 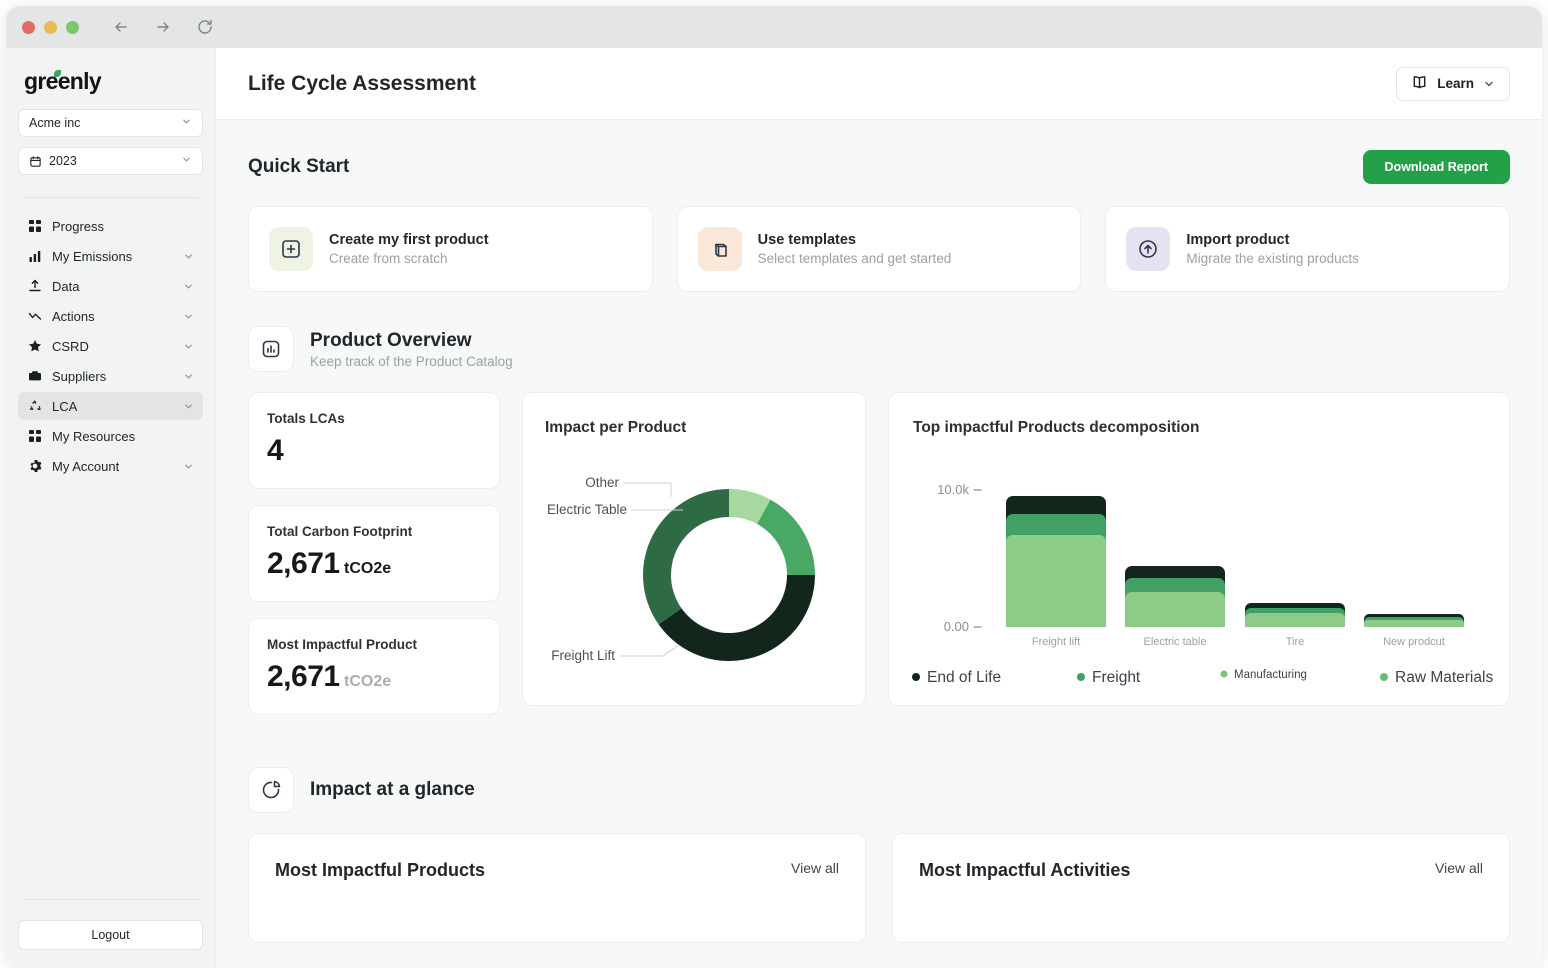 What do you see at coordinates (719, 249) in the screenshot?
I see `cube-icon` at bounding box center [719, 249].